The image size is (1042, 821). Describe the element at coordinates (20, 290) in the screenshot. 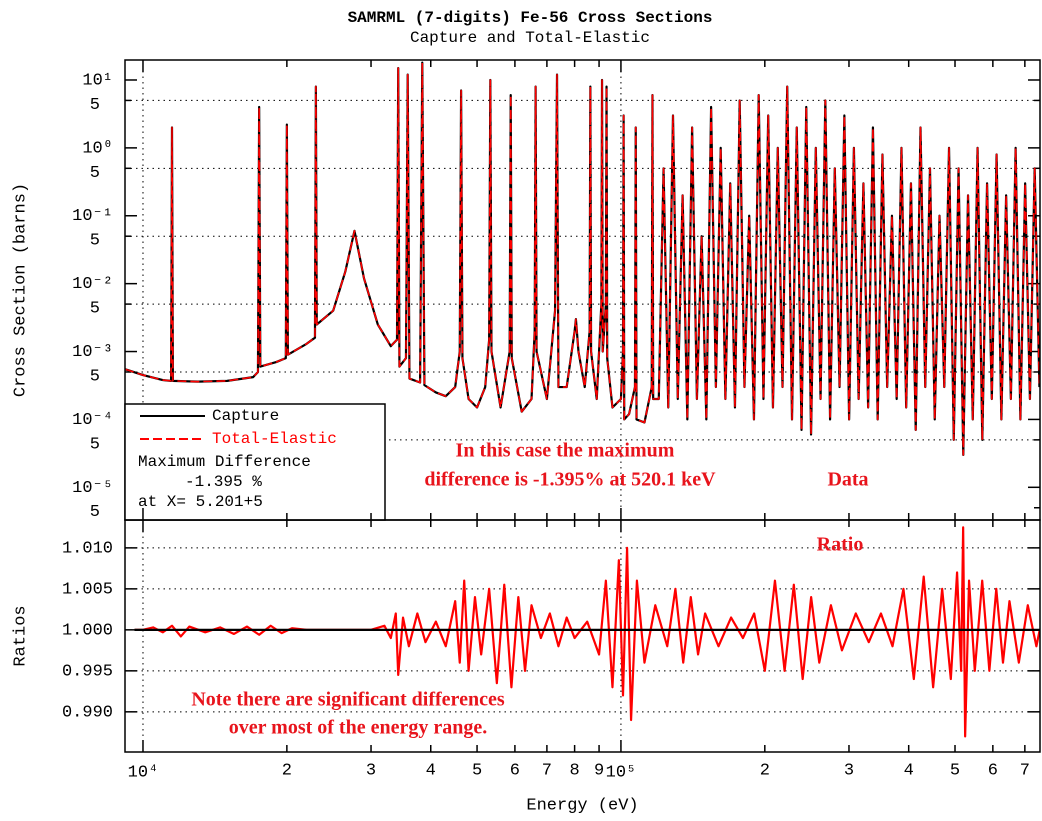

I see `y-axis-label: Cross Section (barns)` at that location.